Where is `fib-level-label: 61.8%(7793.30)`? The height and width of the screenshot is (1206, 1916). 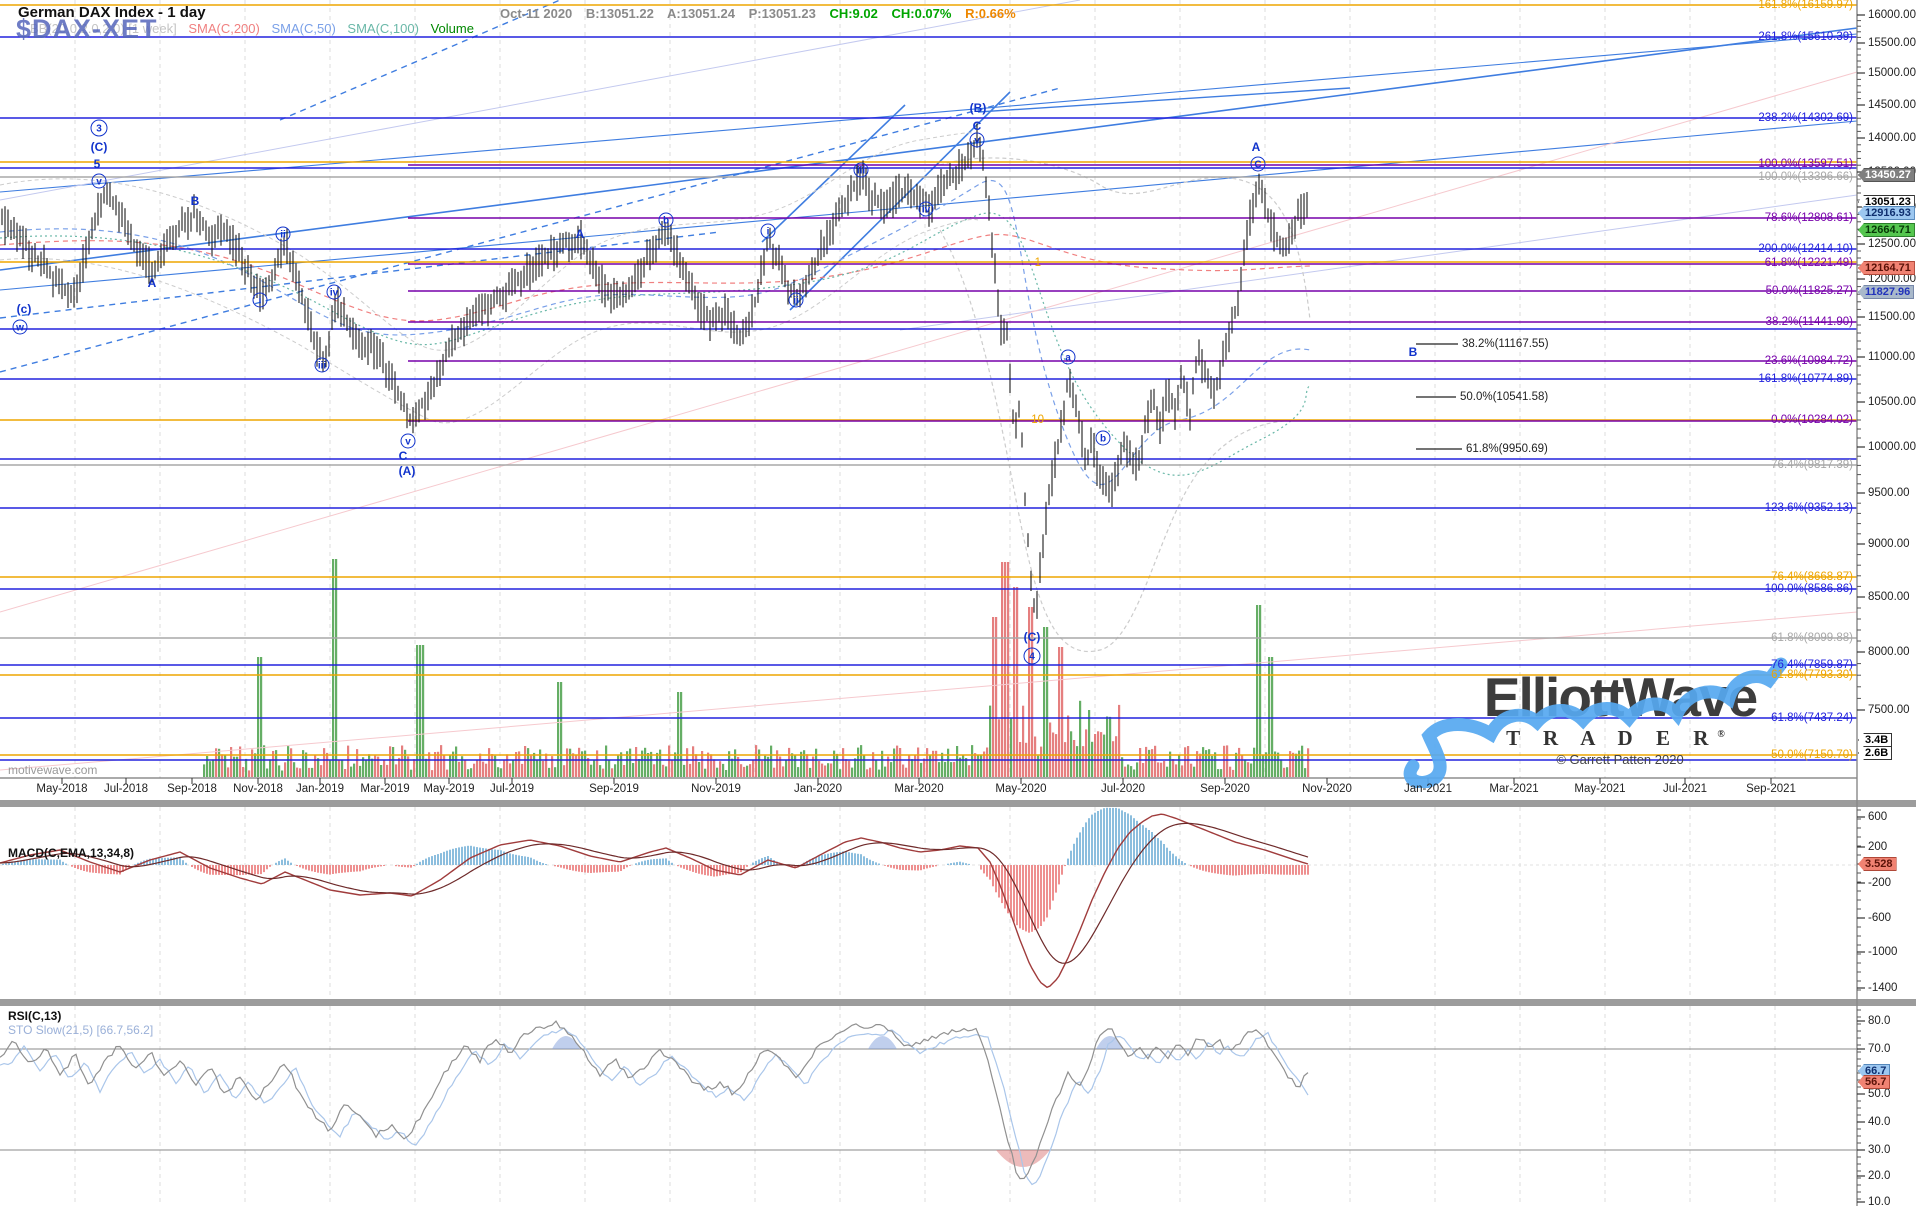
fib-level-label: 61.8%(7793.30) is located at coordinates (1812, 675).